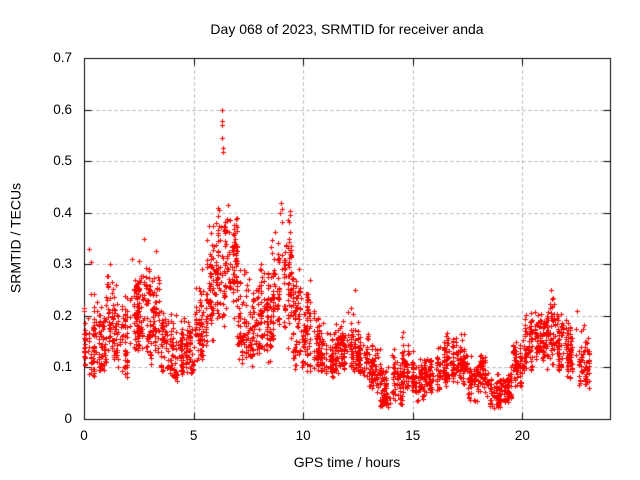  Describe the element at coordinates (62, 264) in the screenshot. I see `y-tick-label: 0.3` at that location.